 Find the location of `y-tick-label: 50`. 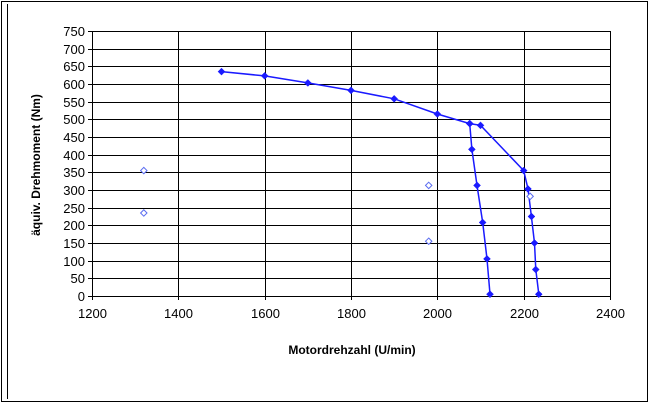

y-tick-label: 50 is located at coordinates (78, 278).